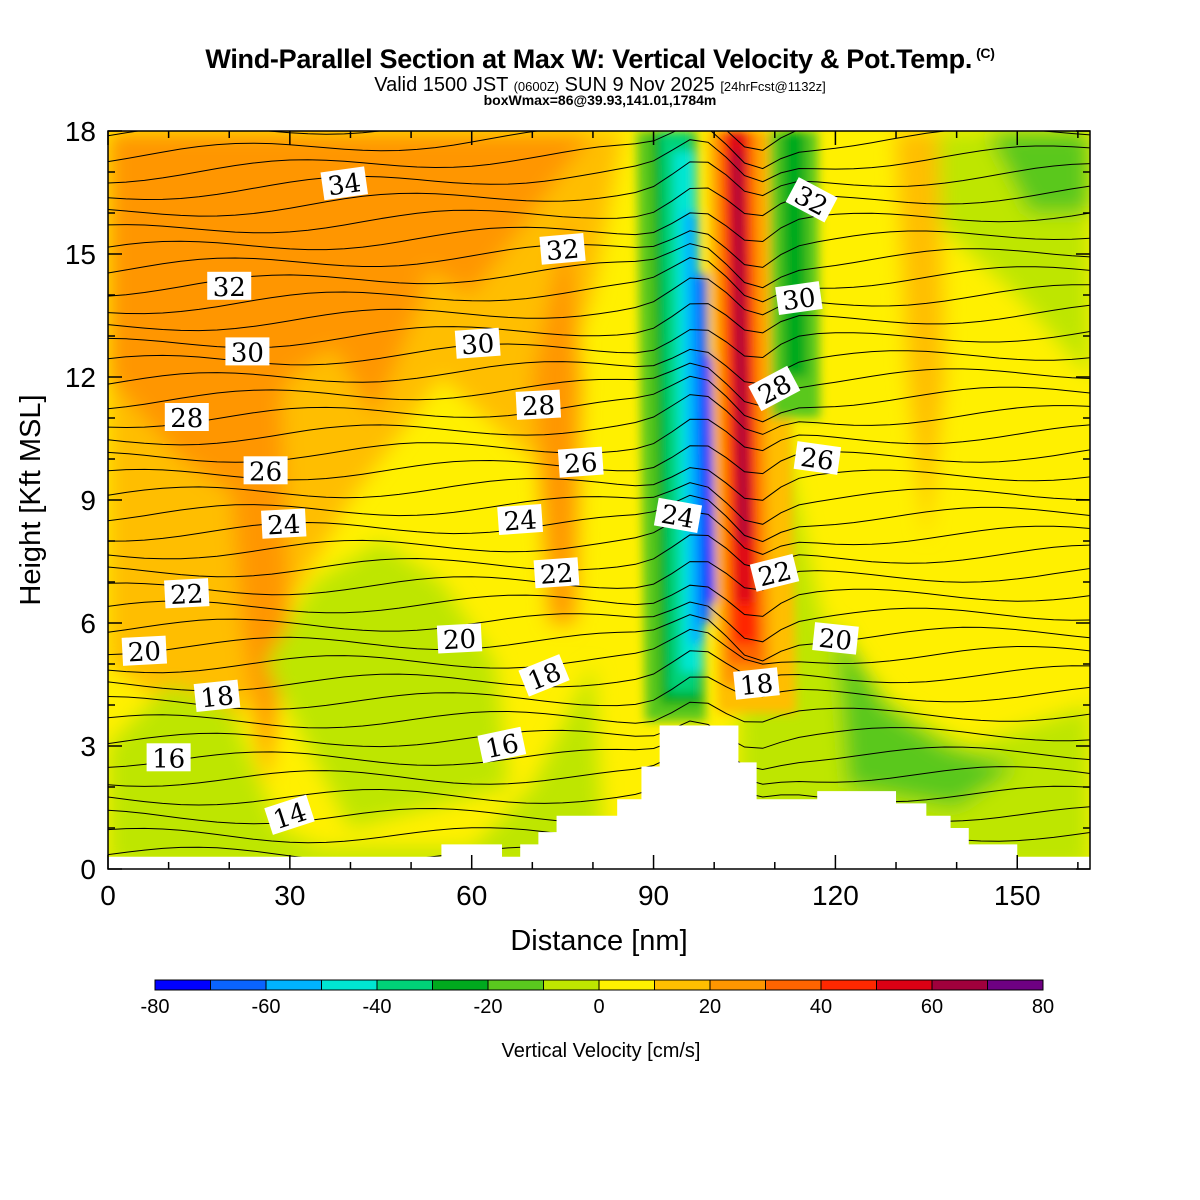  I want to click on y-tick-label: 3, so click(88, 746).